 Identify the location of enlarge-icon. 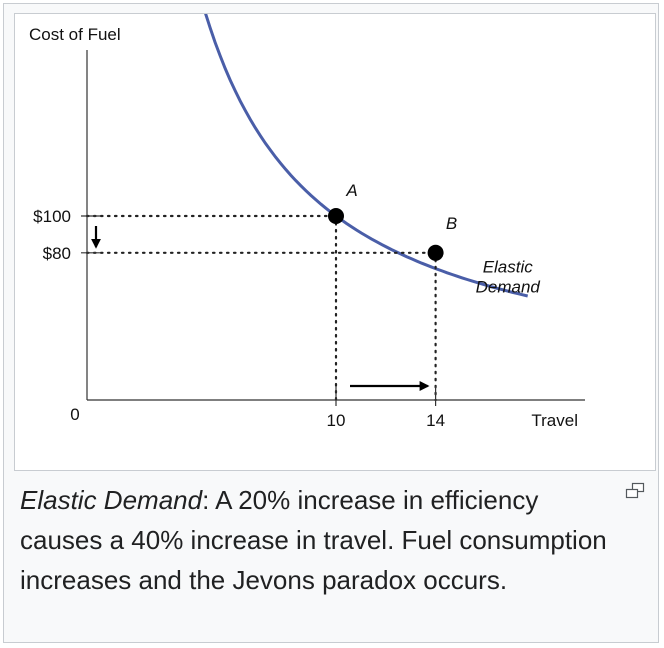
(635, 490).